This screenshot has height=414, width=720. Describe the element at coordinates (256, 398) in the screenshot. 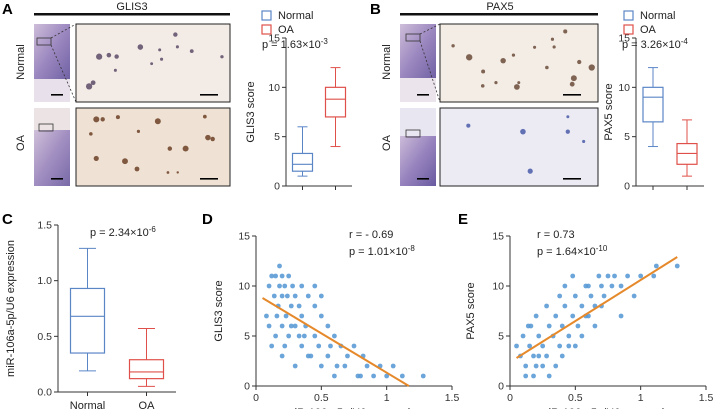

I see `x-tick-label: 0` at that location.